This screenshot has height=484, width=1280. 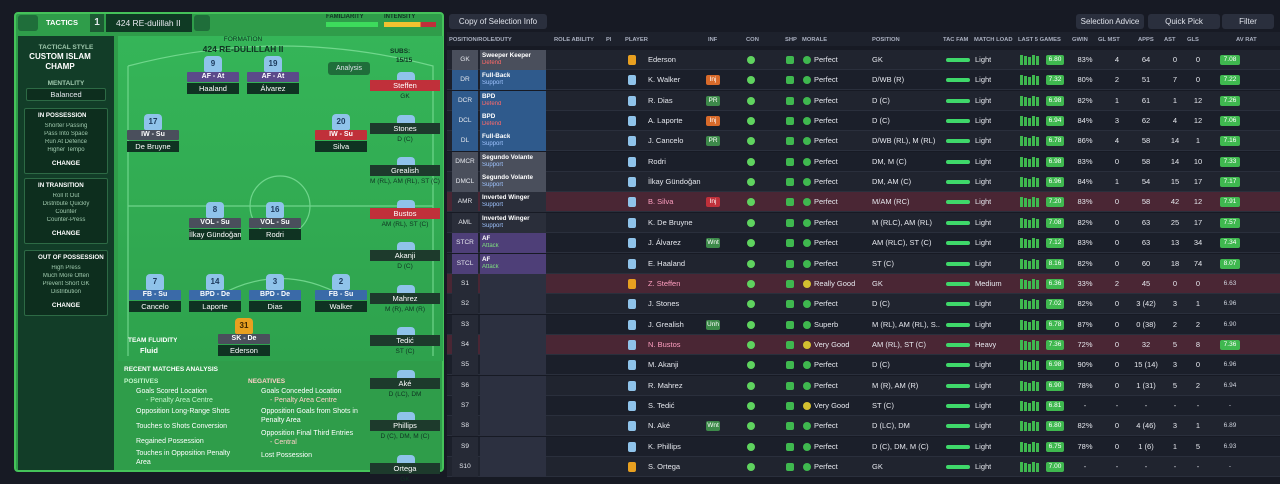 I want to click on mentality-select: Balanced, so click(x=66, y=94).